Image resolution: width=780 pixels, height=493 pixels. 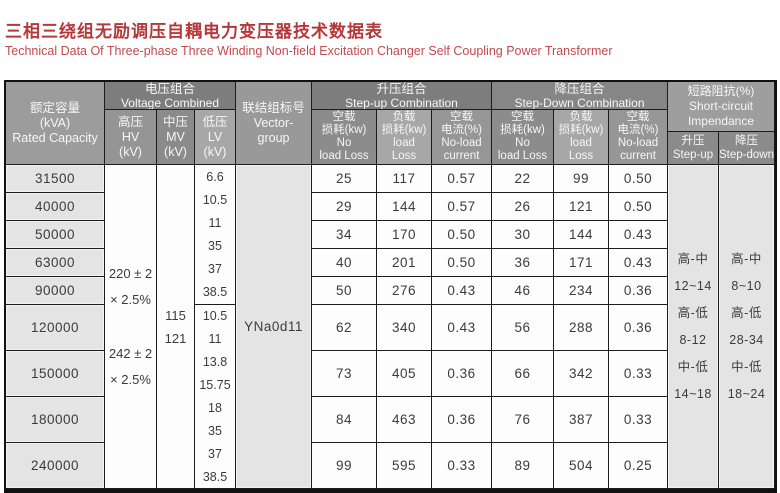 I want to click on header-line: 短路阻抗(%), so click(x=721, y=91).